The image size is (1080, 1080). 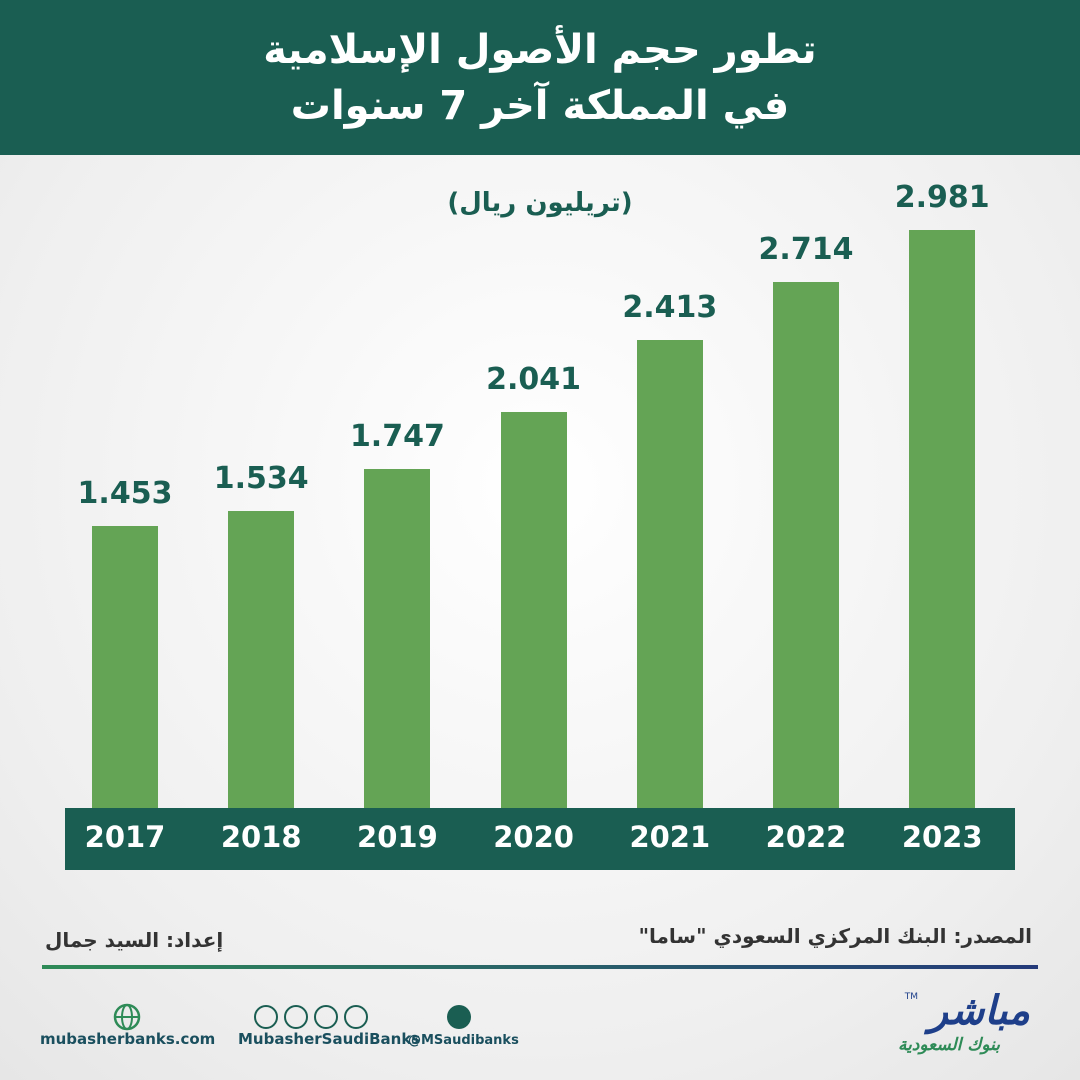 I want to click on social-handle: MubasherSaudiBanks, so click(x=329, y=1039).